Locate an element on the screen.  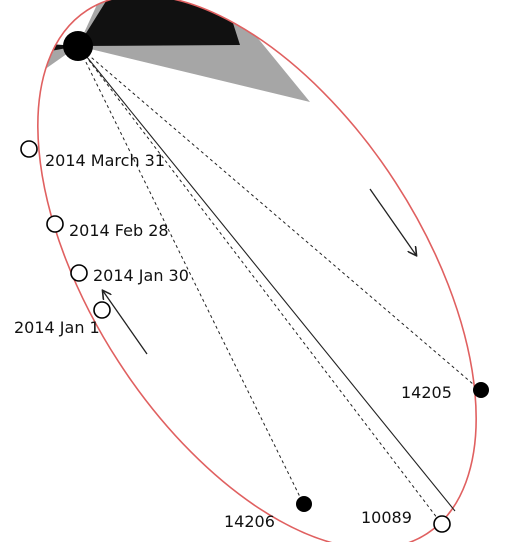
central-body is located at coordinates (78, 46).